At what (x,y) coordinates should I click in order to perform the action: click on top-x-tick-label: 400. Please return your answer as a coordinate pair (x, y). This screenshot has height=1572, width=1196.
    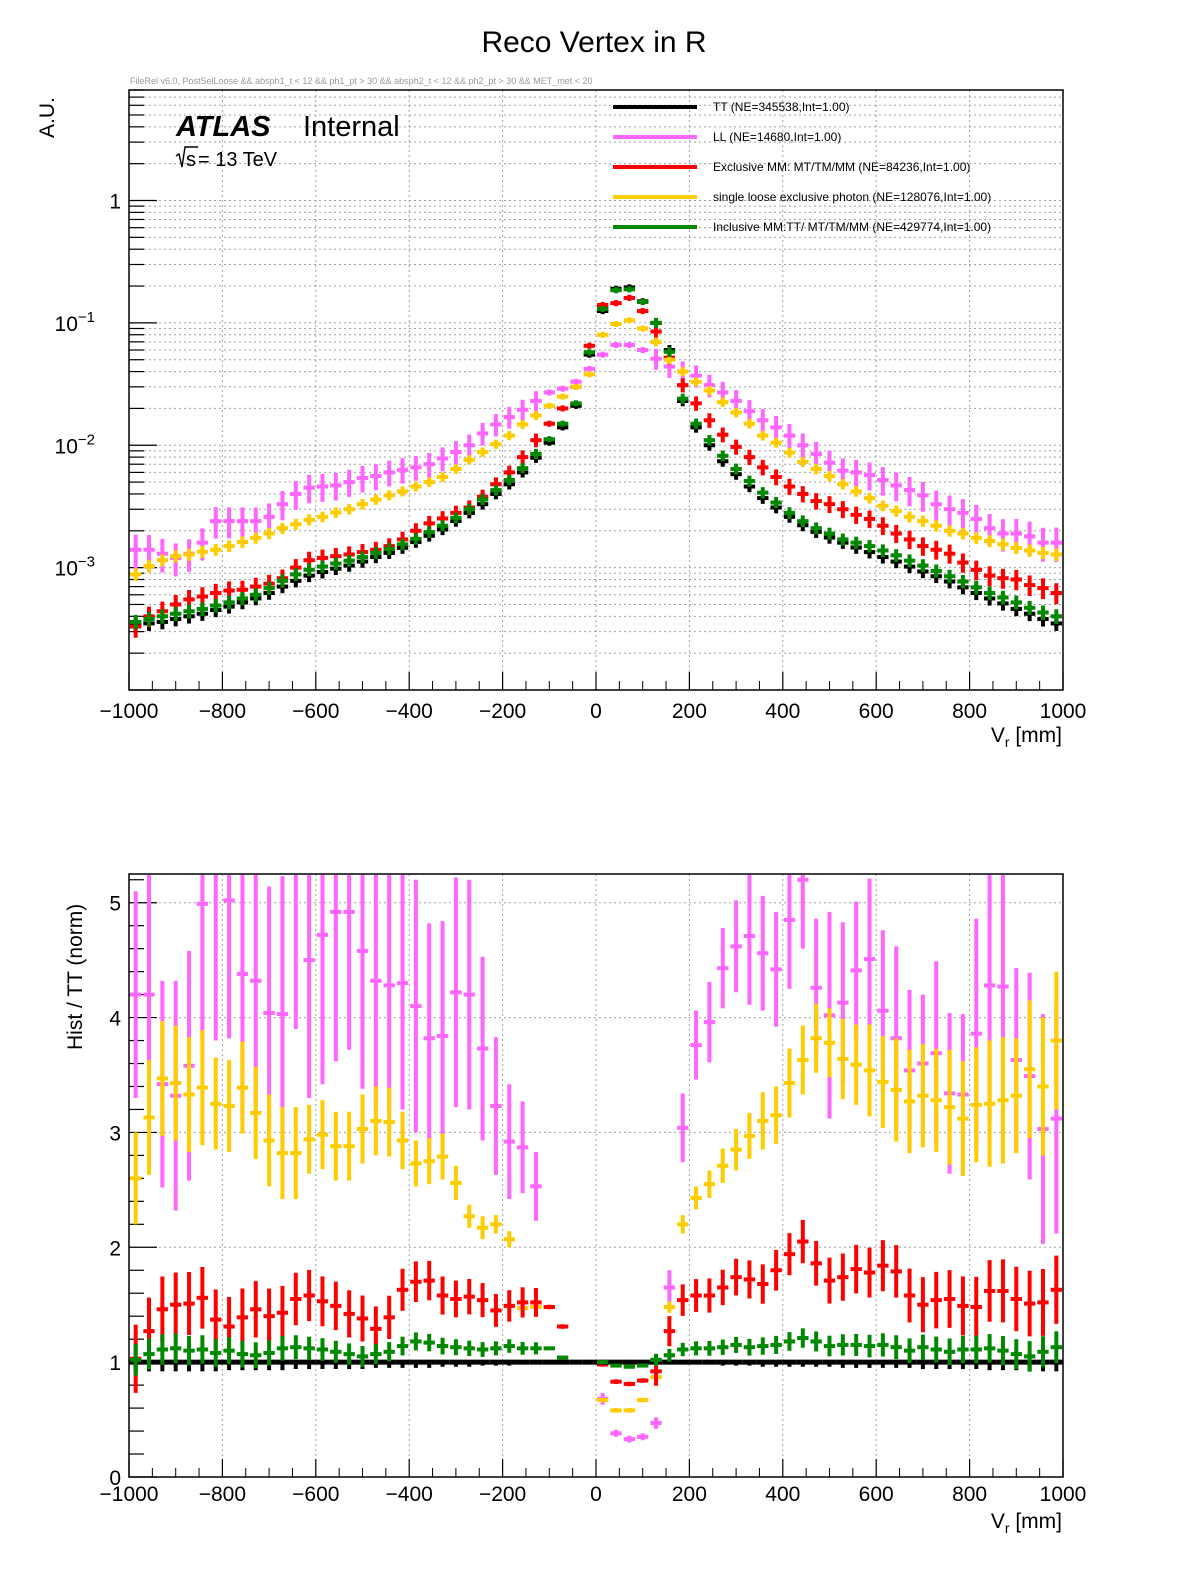
    Looking at the image, I should click on (782, 711).